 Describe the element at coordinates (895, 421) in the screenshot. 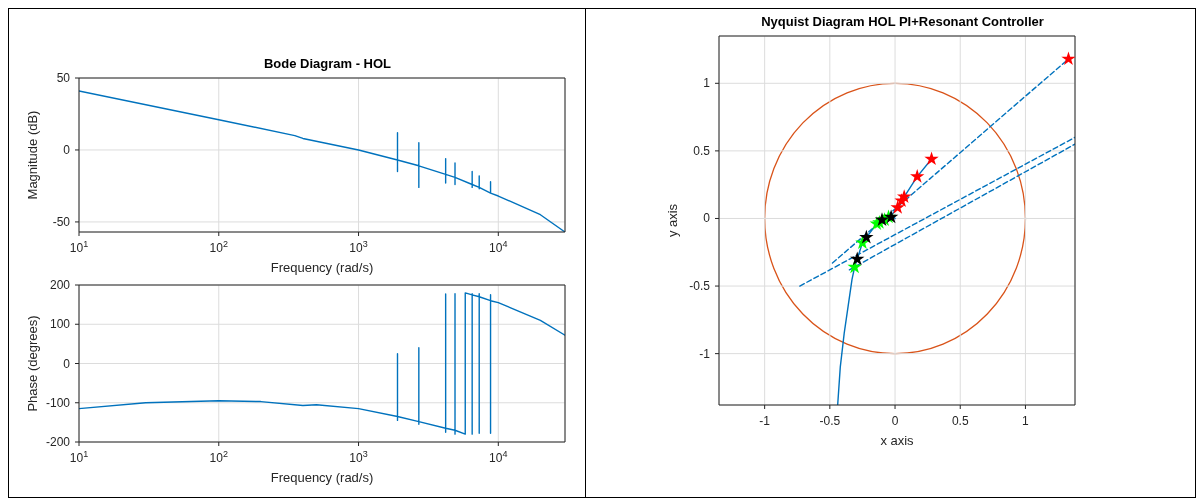

I see `x-tick-label: 0` at that location.